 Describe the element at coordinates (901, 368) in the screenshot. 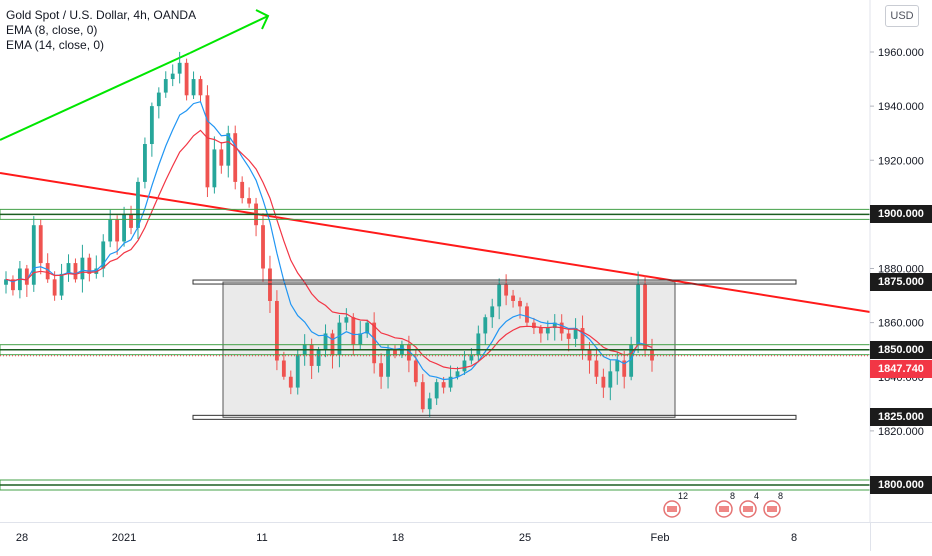

I see `last-price-tag: 1847.740` at that location.